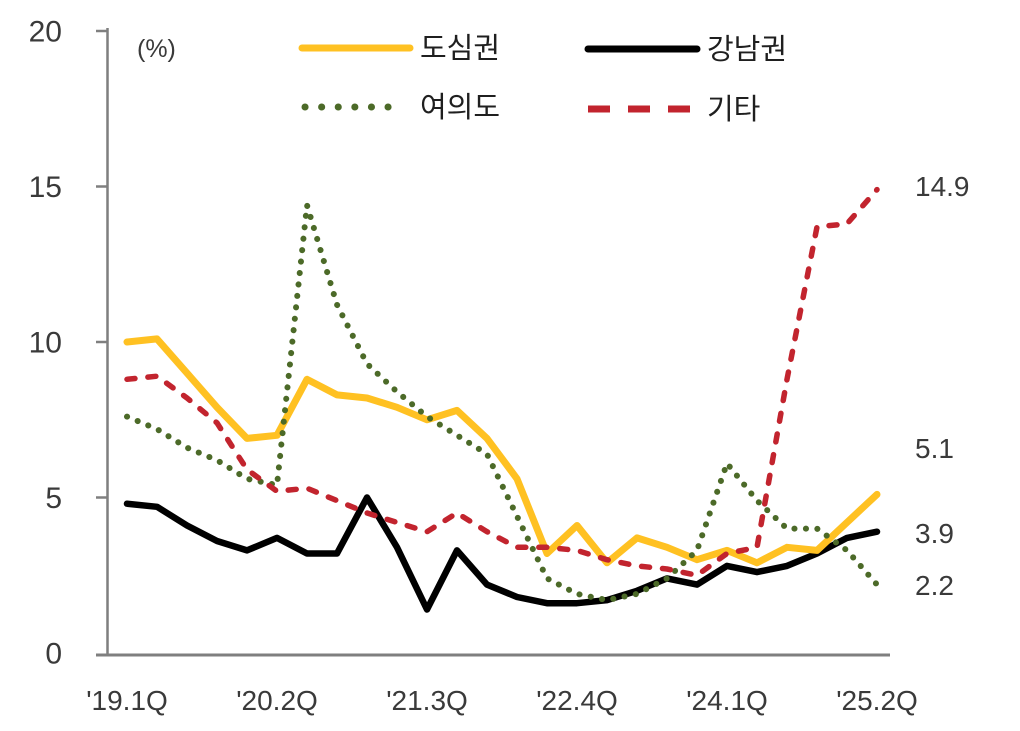  Describe the element at coordinates (127, 700) in the screenshot. I see `x-tick-label-19-1q: '19.1Q` at that location.